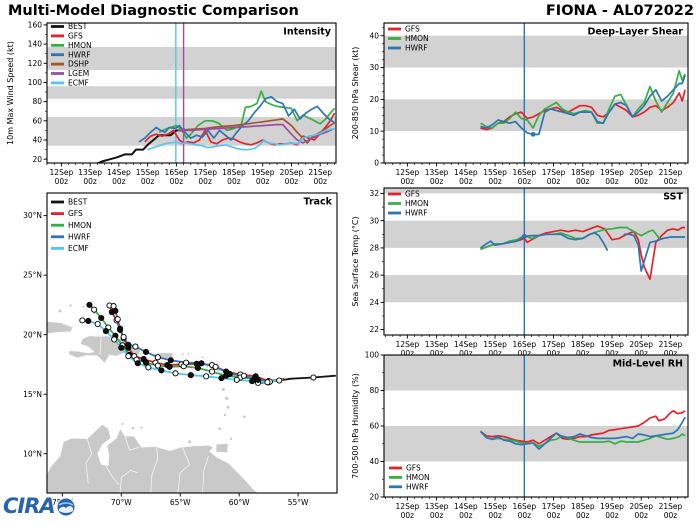  I want to click on y-tick-label: 32, so click(374, 193).